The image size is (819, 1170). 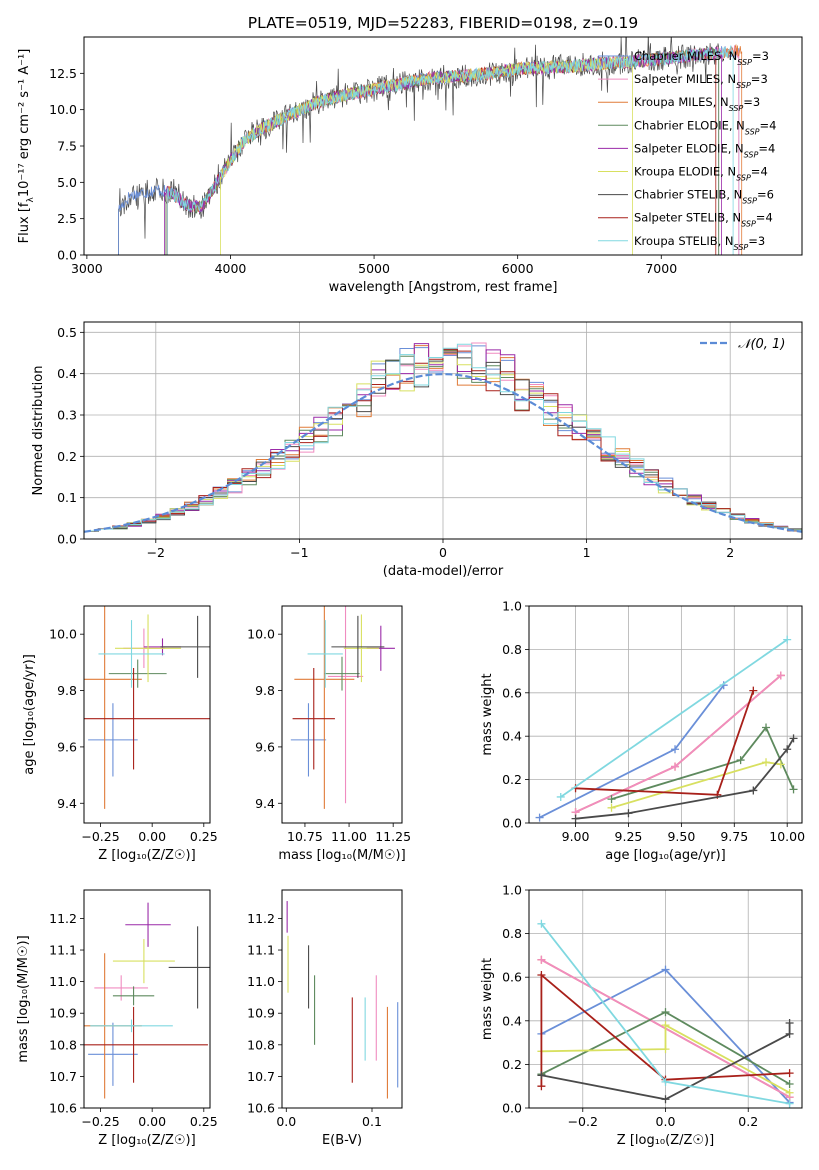 I want to click on legend-entry: Chabrier MILES, NSSP=3, so click(x=701, y=58).